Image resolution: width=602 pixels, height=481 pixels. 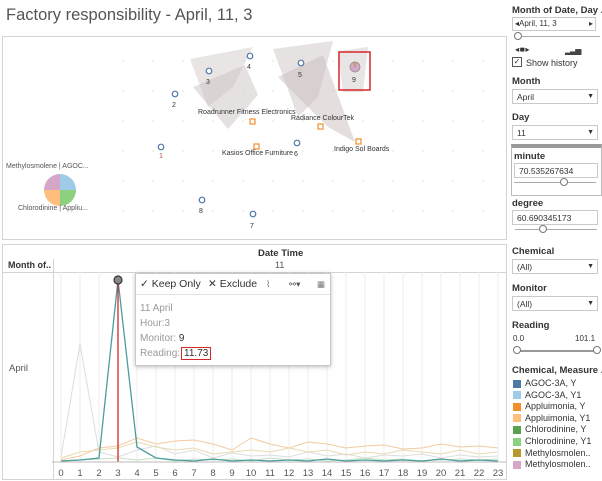 I want to click on playback-controls: ◂▫■▫▸, so click(x=522, y=49).